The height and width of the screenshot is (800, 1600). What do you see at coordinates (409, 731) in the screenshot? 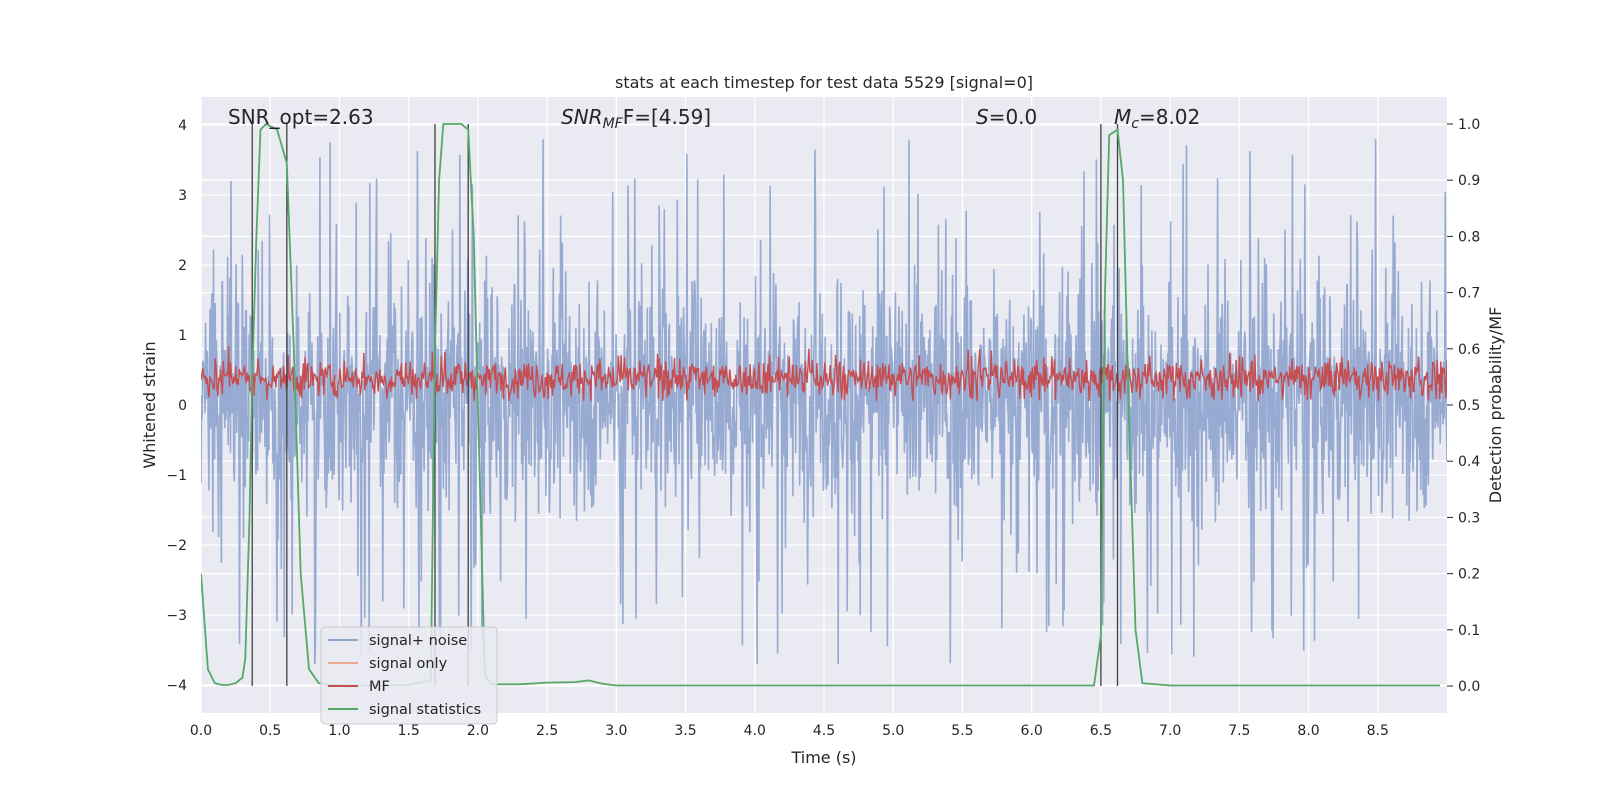
I see `x-tick-label: 1.5` at bounding box center [409, 731].